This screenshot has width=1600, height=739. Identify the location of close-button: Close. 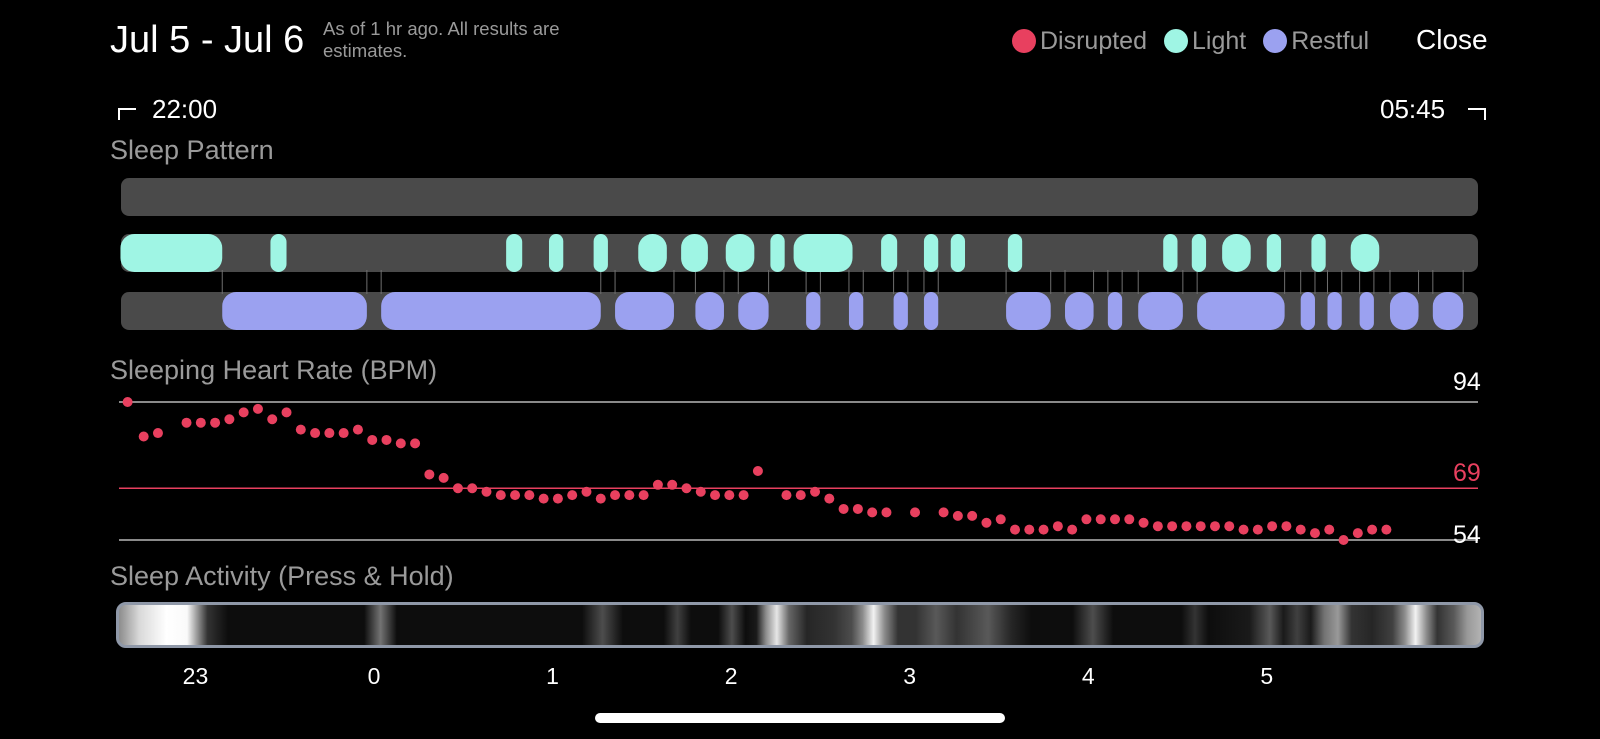
(1452, 40).